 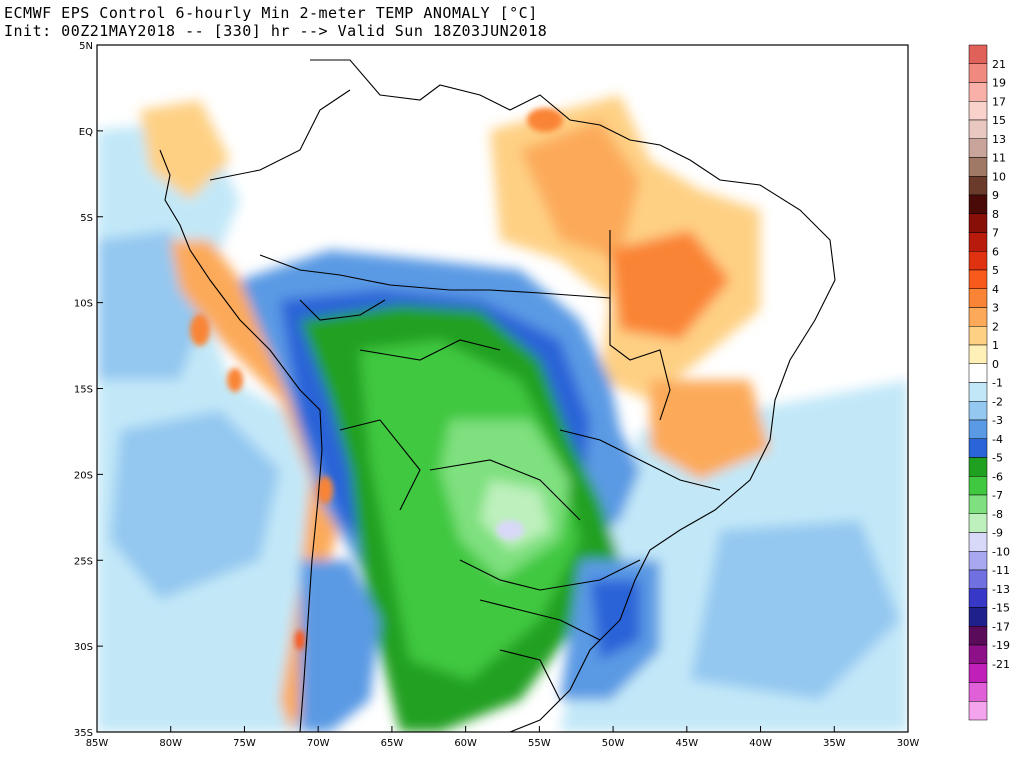 I want to click on lon-tick-label: 75W, so click(x=244, y=743).